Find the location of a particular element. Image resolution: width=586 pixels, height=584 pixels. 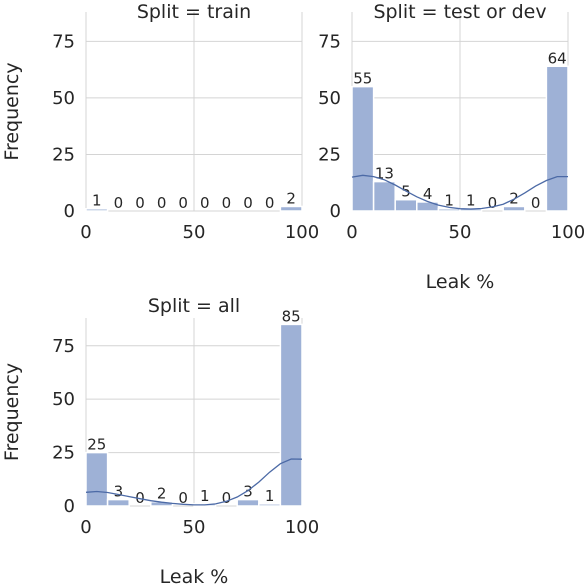

bar-count-label: 64 is located at coordinates (557, 58).